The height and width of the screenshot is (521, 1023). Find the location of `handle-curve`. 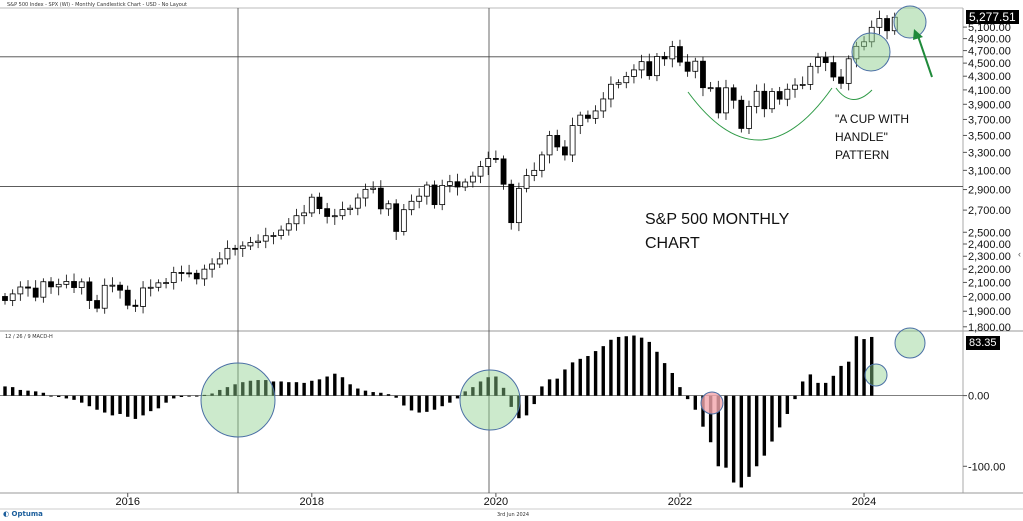

handle-curve is located at coordinates (854, 93).